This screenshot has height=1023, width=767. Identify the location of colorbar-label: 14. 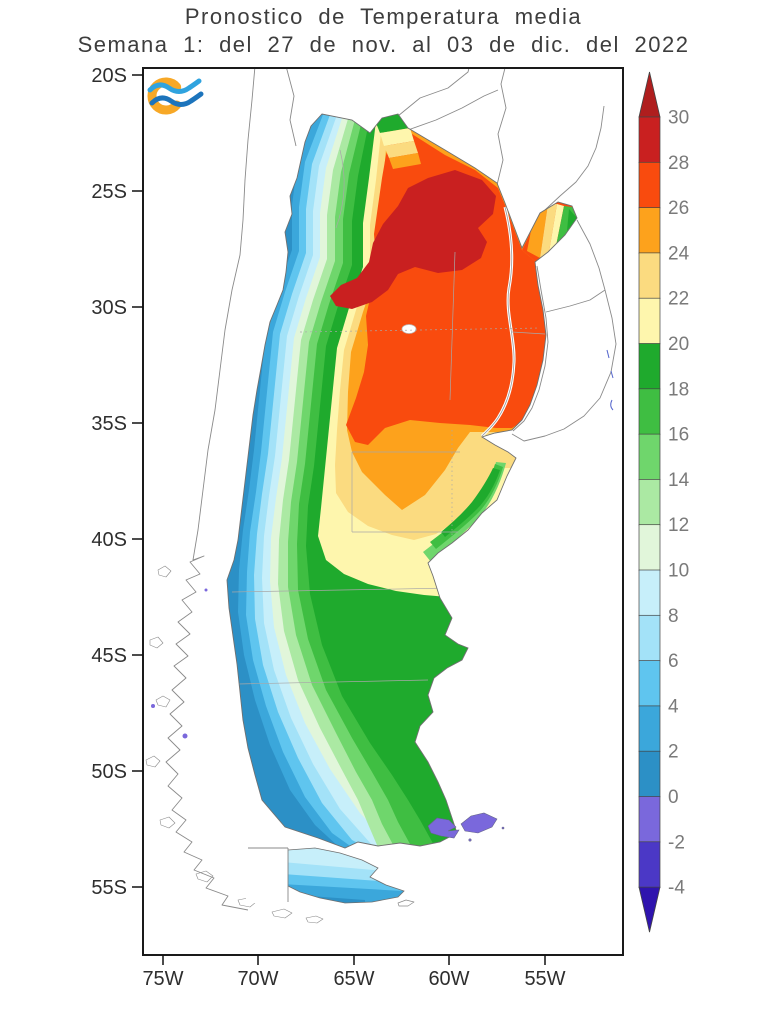
(679, 480).